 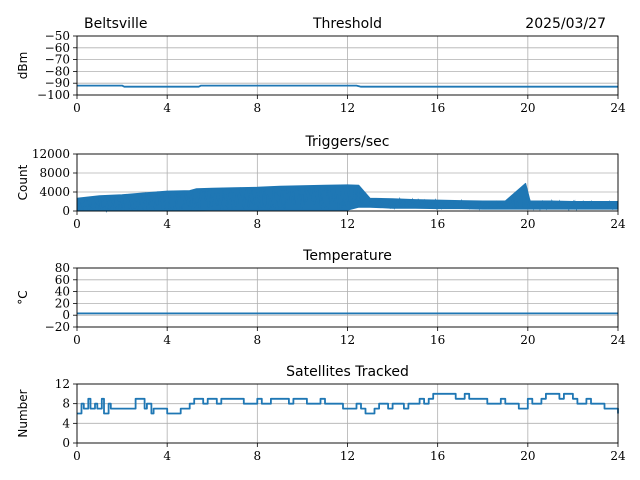 What do you see at coordinates (348, 403) in the screenshot?
I see `satellites-series-line` at bounding box center [348, 403].